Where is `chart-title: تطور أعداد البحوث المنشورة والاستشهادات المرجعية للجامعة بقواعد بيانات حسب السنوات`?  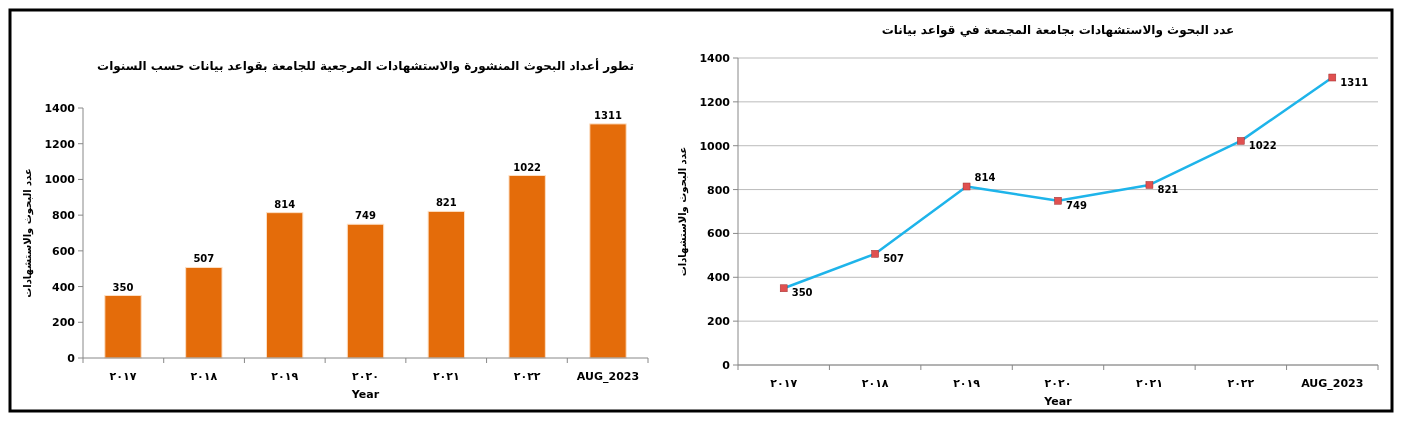 chart-title: تطور أعداد البحوث المنشورة والاستشهادات المرجعية للجامعة بقواعد بيانات حسب السنوات is located at coordinates (365, 66).